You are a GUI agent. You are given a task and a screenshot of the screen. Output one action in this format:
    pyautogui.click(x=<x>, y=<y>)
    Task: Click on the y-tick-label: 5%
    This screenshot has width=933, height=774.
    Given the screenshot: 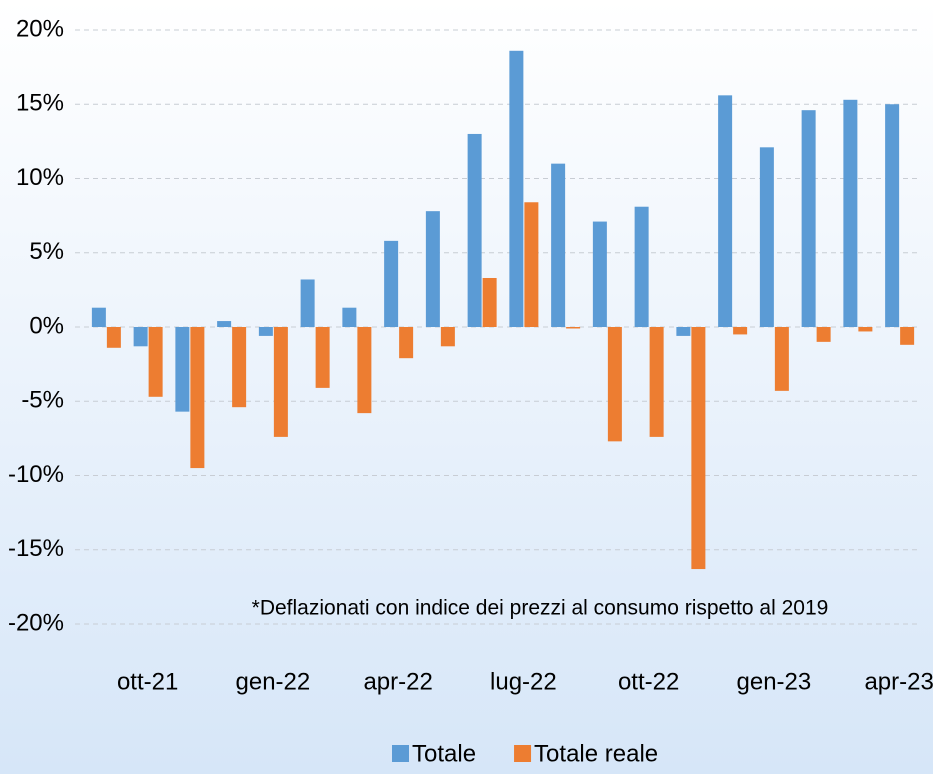 What is the action you would take?
    pyautogui.click(x=46, y=251)
    